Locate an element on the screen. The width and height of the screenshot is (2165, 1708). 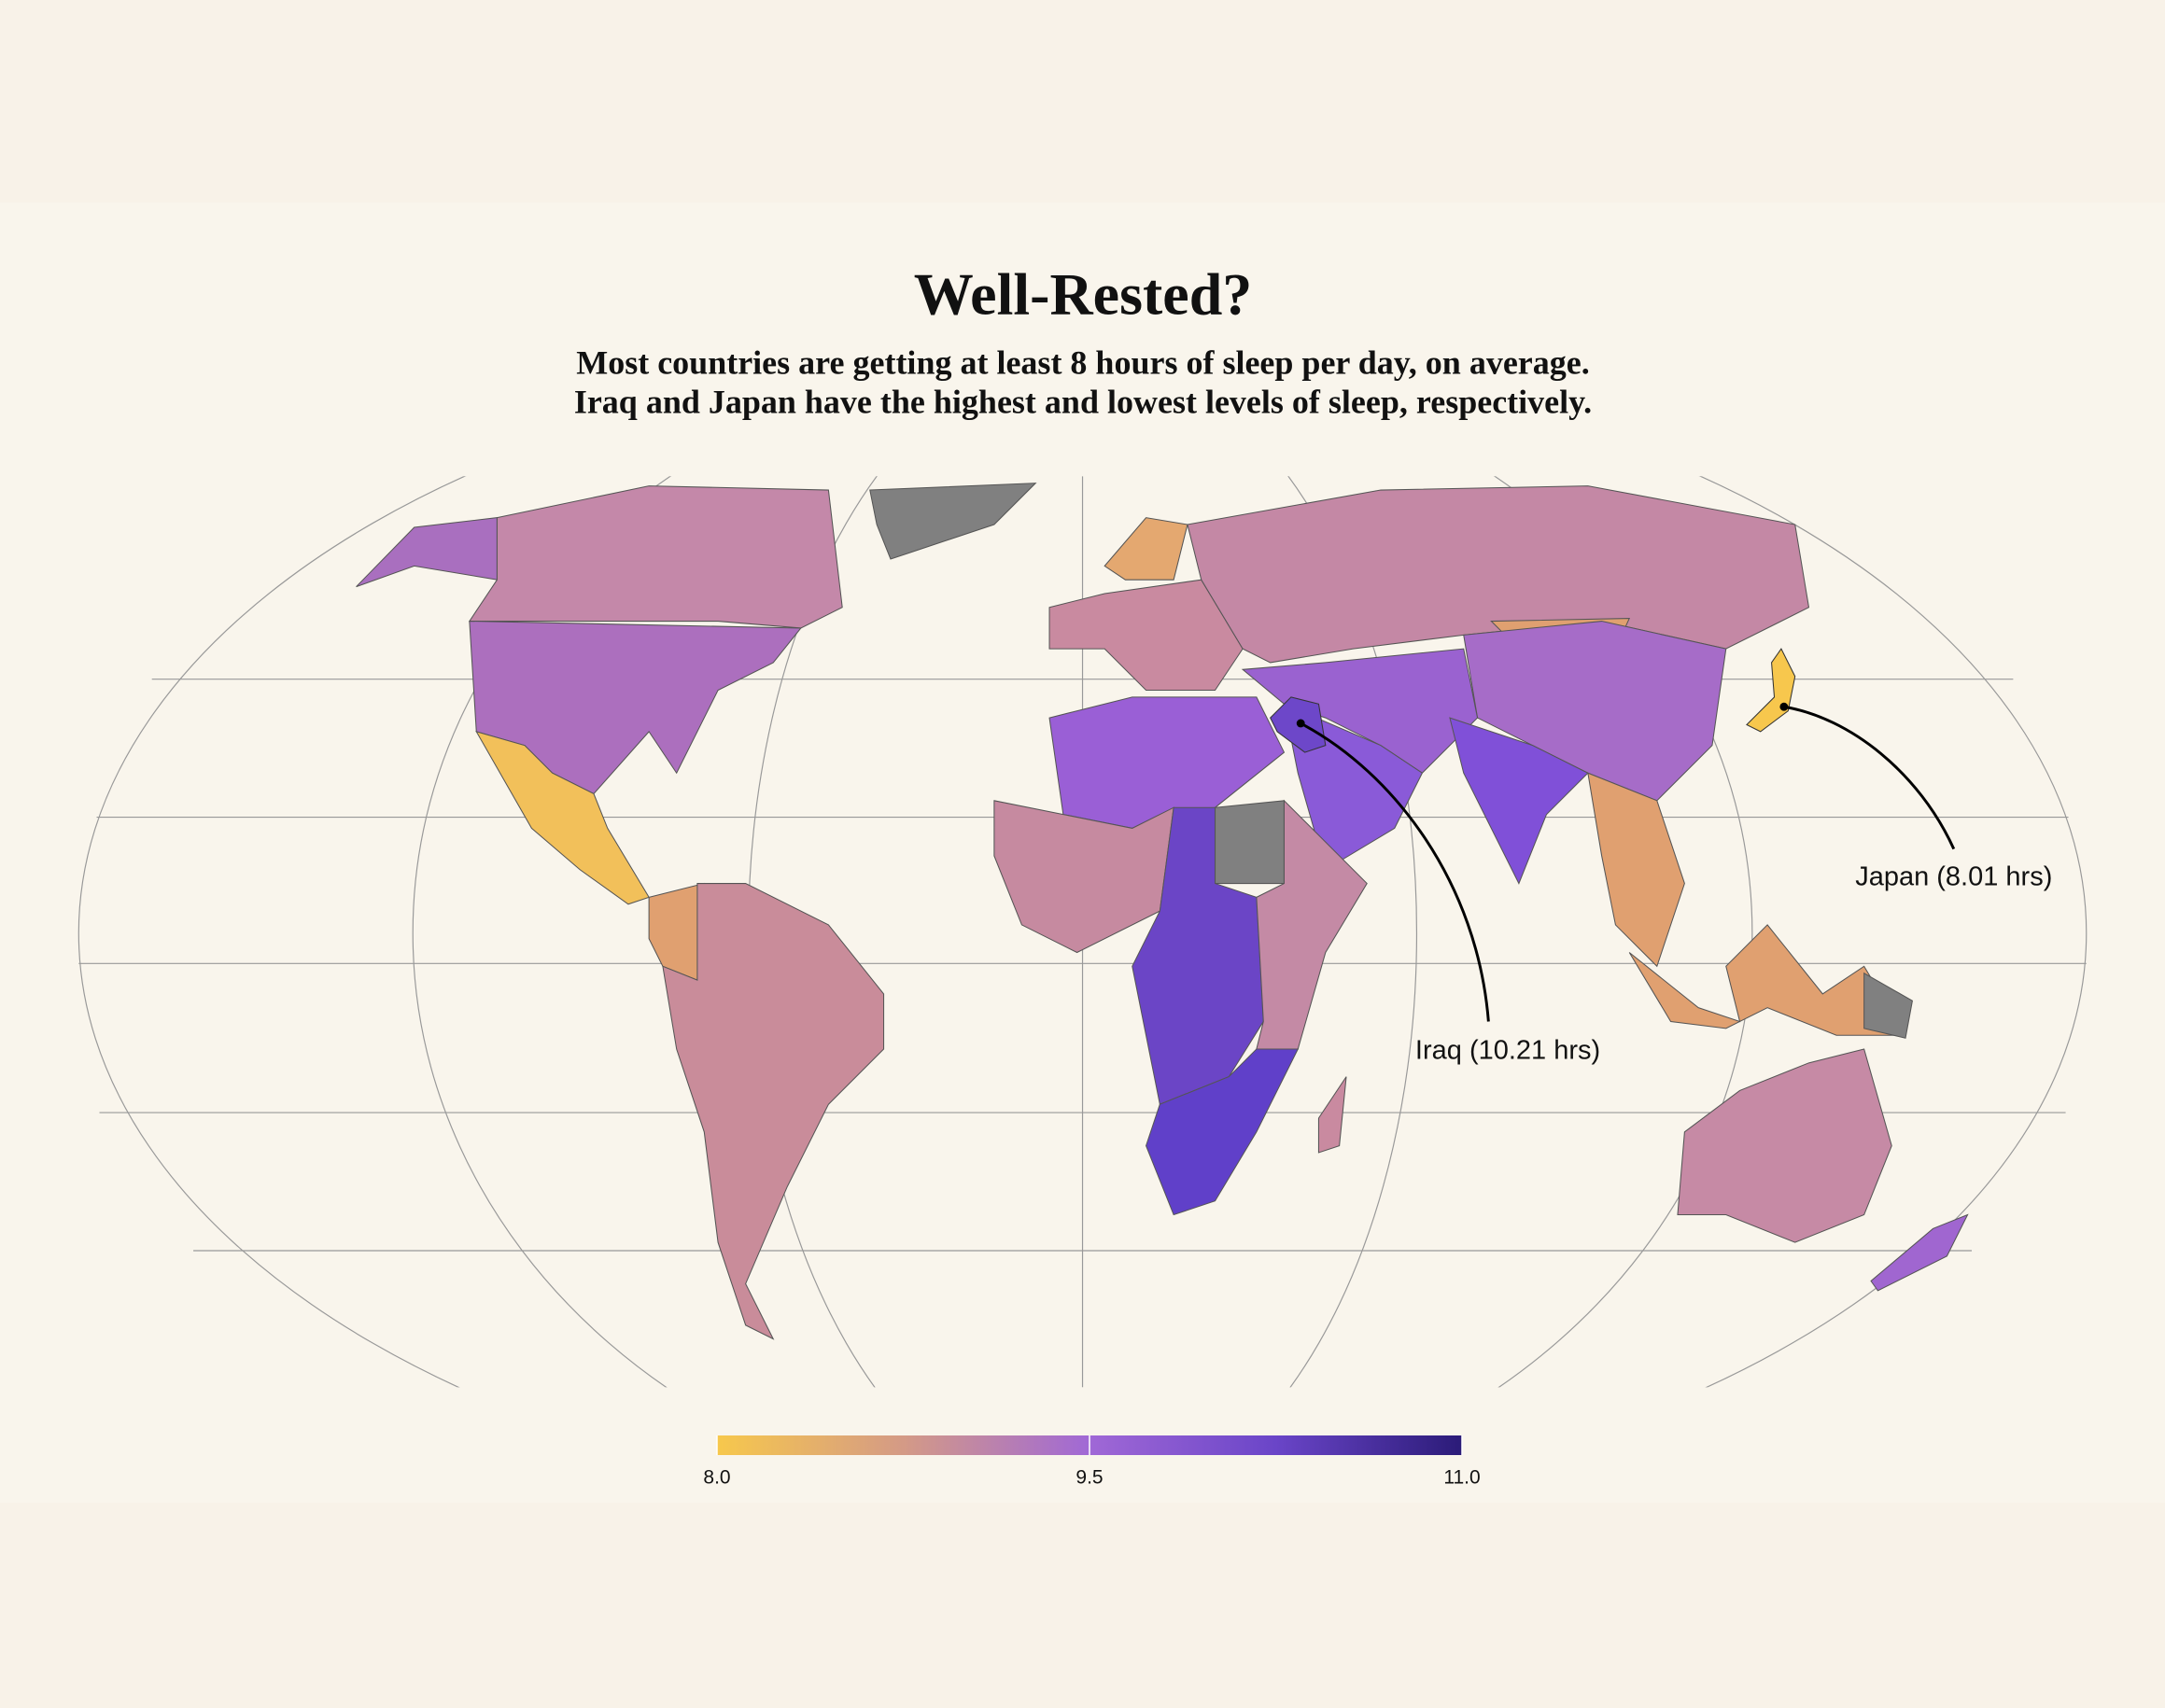
chart-title: Well-Rested? is located at coordinates (1084, 294).